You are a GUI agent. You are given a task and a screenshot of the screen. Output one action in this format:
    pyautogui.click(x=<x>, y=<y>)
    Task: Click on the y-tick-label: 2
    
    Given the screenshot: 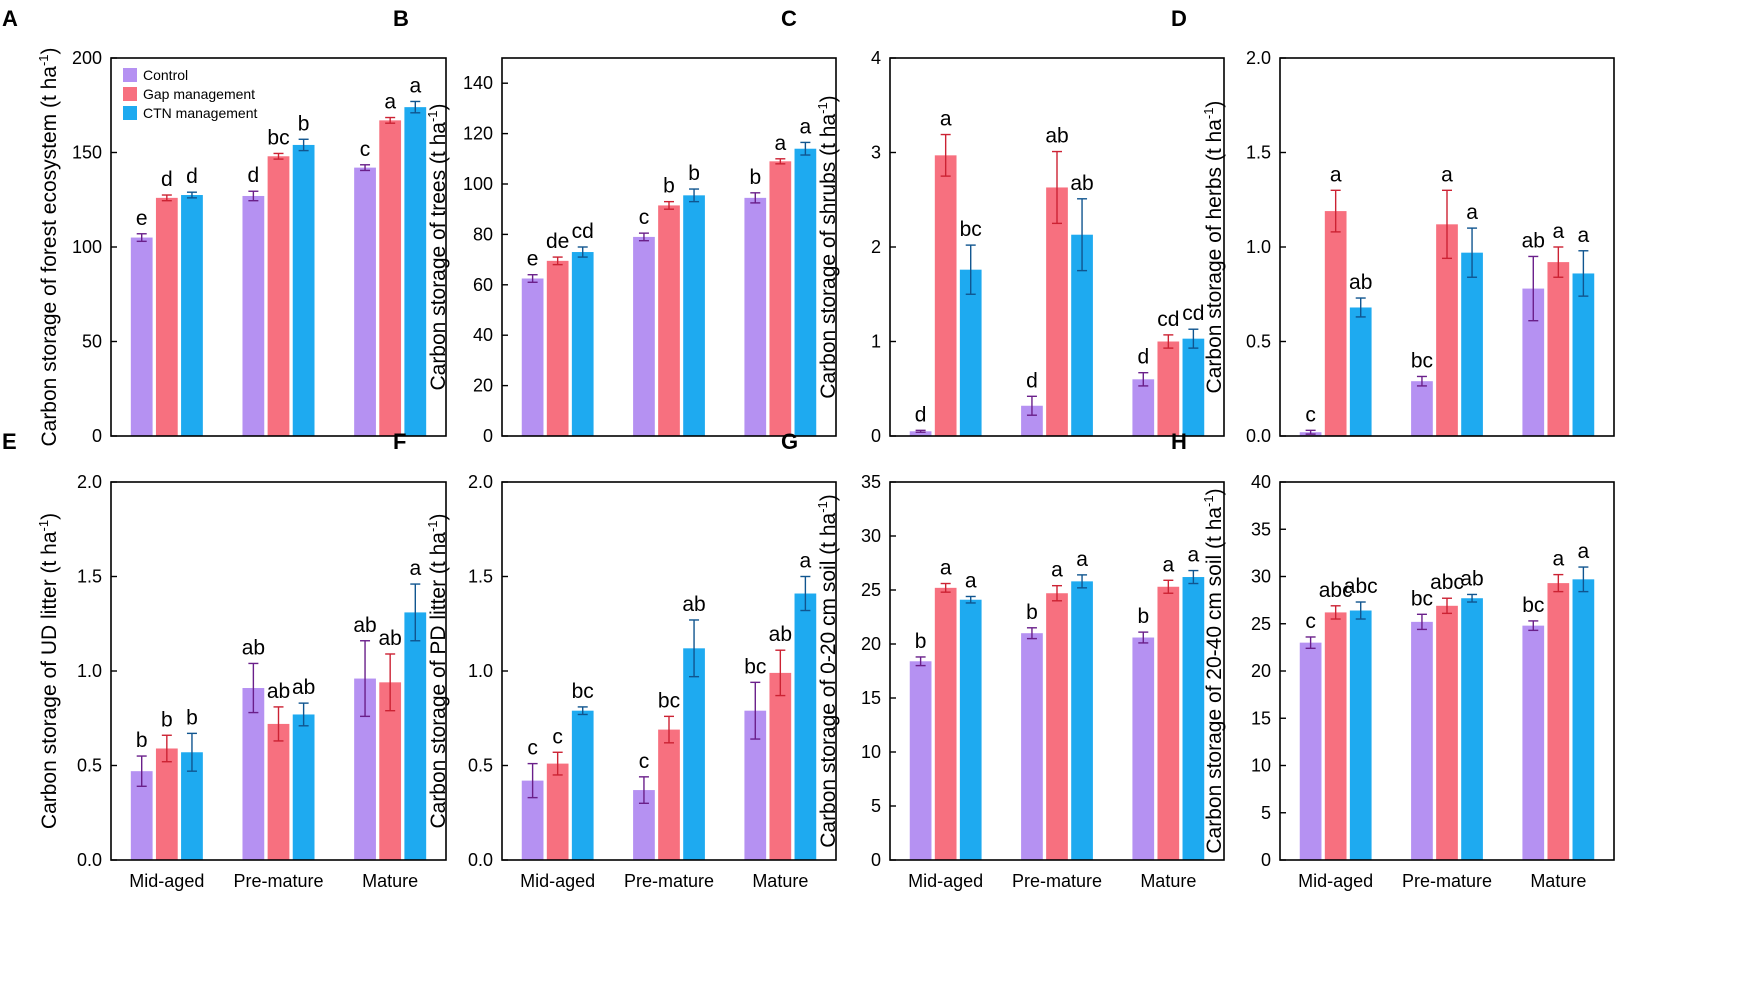 What is the action you would take?
    pyautogui.click(x=876, y=247)
    